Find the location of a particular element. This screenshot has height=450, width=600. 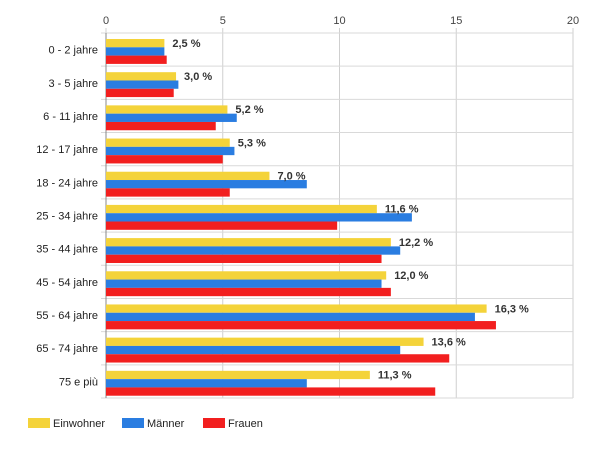

legend-label: Frauen is located at coordinates (245, 424).